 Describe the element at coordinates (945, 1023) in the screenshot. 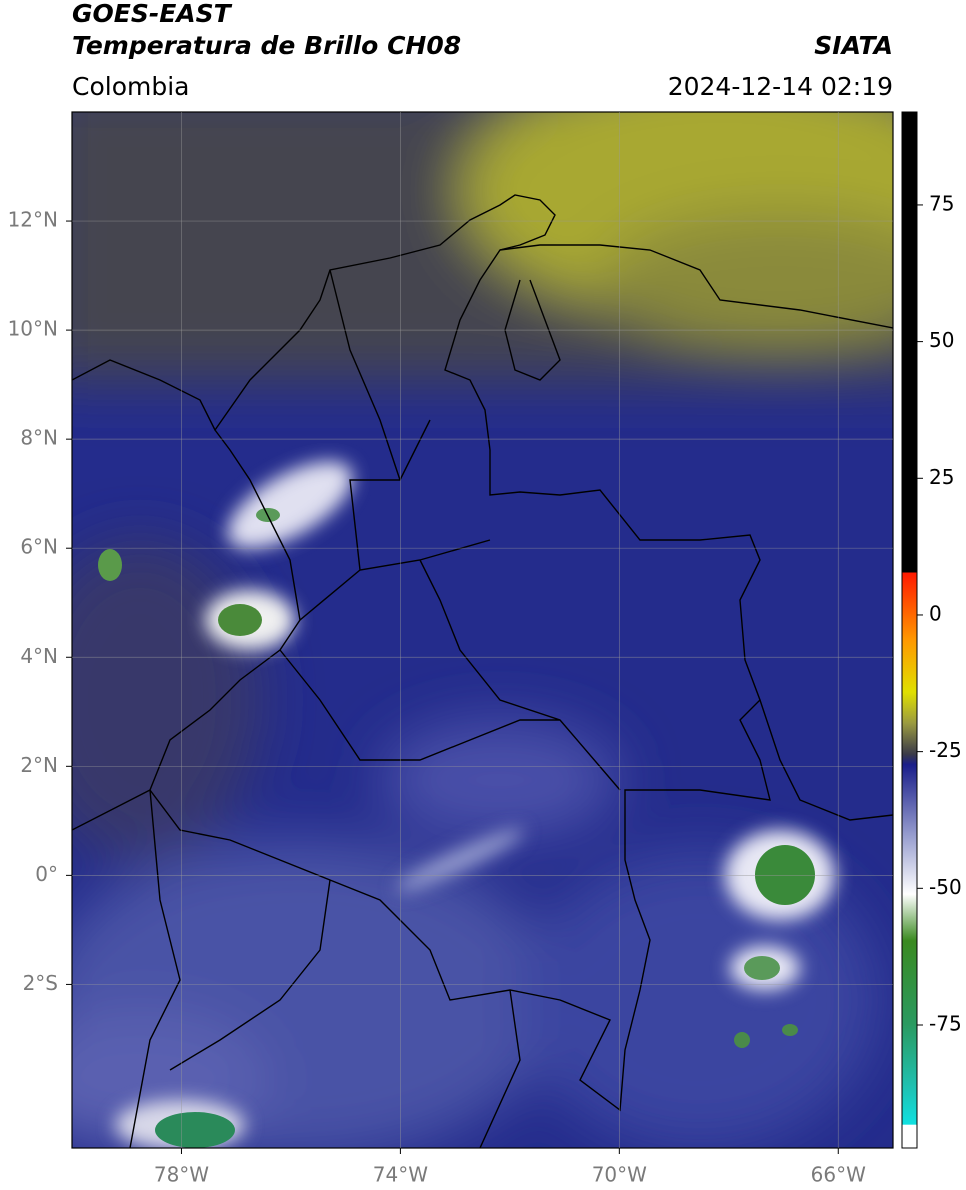

I see `colorbar-tick-label: -75` at that location.